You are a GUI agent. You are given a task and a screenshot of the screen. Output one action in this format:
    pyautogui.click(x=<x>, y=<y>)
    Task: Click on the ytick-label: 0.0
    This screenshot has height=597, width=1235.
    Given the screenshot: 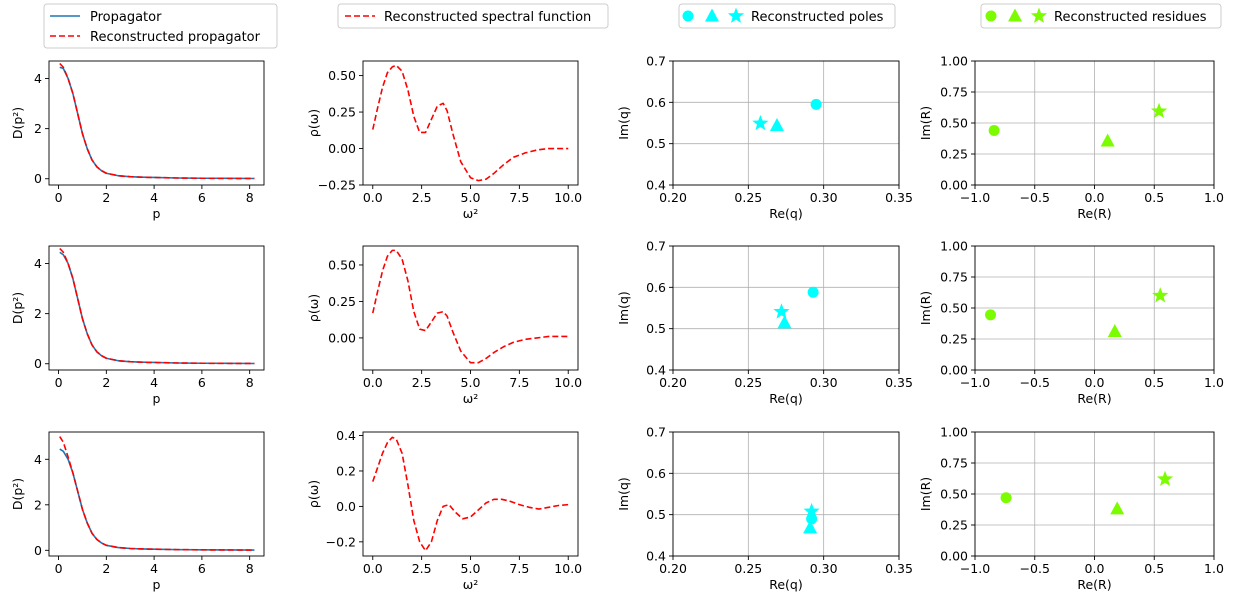 What is the action you would take?
    pyautogui.click(x=346, y=506)
    